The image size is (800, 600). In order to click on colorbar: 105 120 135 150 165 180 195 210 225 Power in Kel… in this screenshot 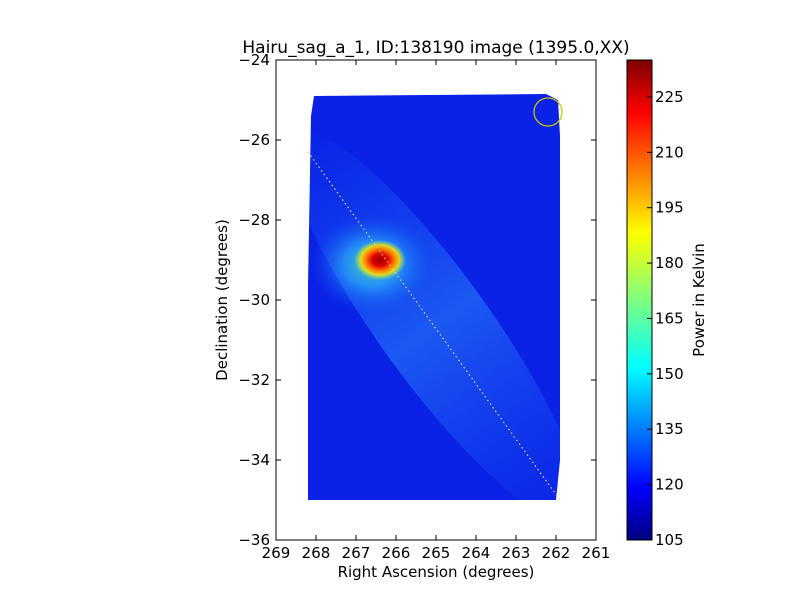, I will do `click(667, 304)`.